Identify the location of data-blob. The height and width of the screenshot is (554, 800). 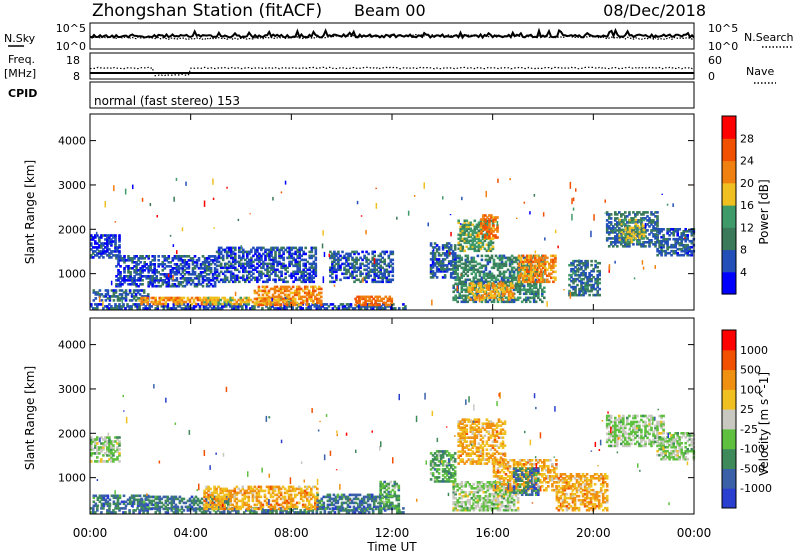
(261, 498).